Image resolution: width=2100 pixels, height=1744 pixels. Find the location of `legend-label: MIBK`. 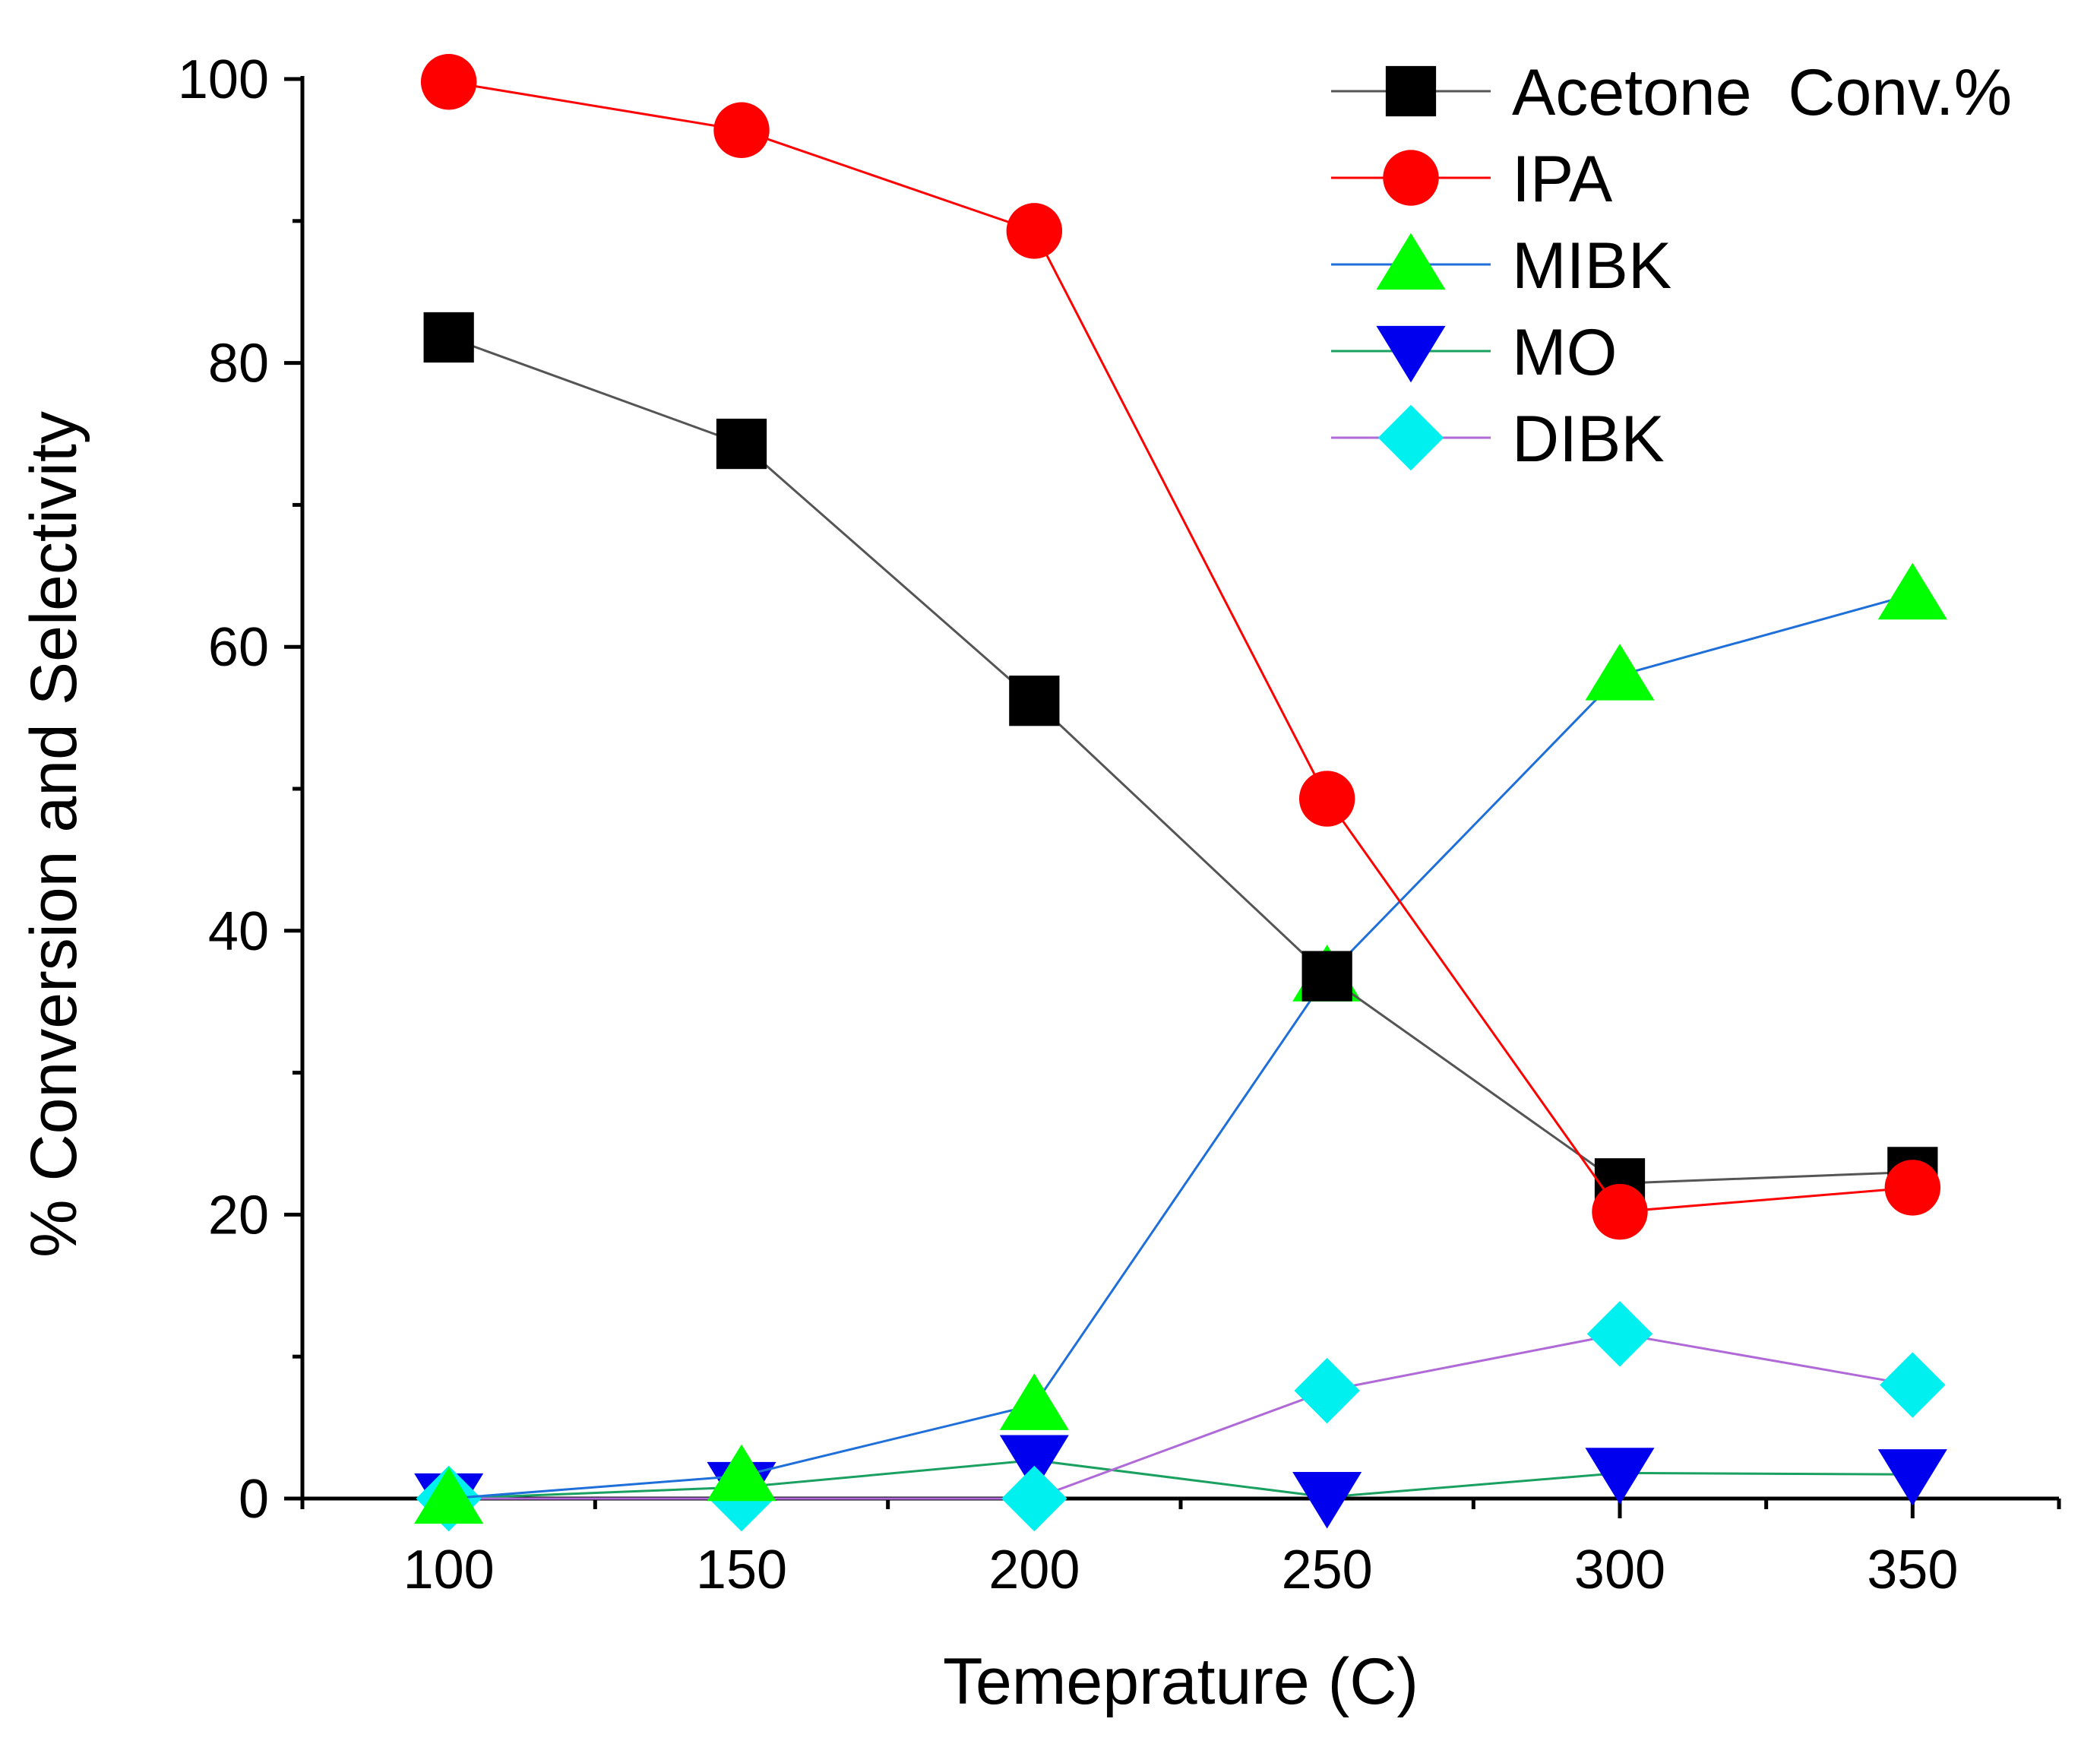

legend-label: MIBK is located at coordinates (1591, 265).